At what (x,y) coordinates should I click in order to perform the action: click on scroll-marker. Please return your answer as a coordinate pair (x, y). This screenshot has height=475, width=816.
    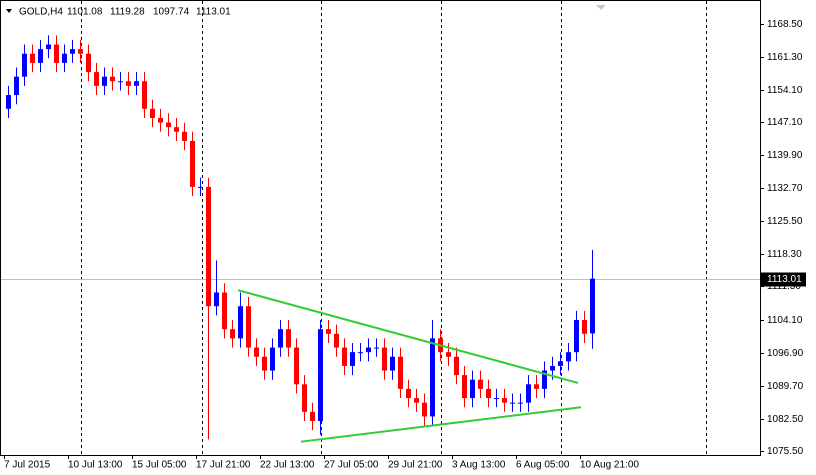
    Looking at the image, I should click on (601, 7).